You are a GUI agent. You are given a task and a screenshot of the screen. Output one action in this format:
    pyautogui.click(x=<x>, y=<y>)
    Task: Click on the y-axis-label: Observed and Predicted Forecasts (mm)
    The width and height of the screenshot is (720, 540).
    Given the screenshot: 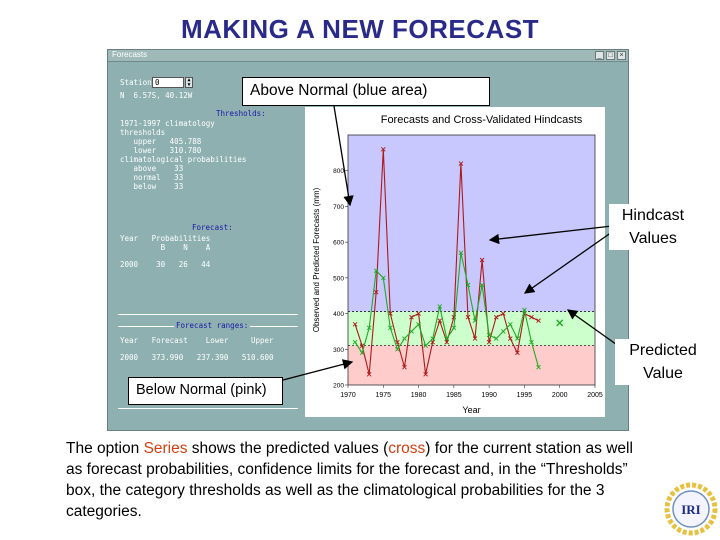 What is the action you would take?
    pyautogui.click(x=316, y=259)
    